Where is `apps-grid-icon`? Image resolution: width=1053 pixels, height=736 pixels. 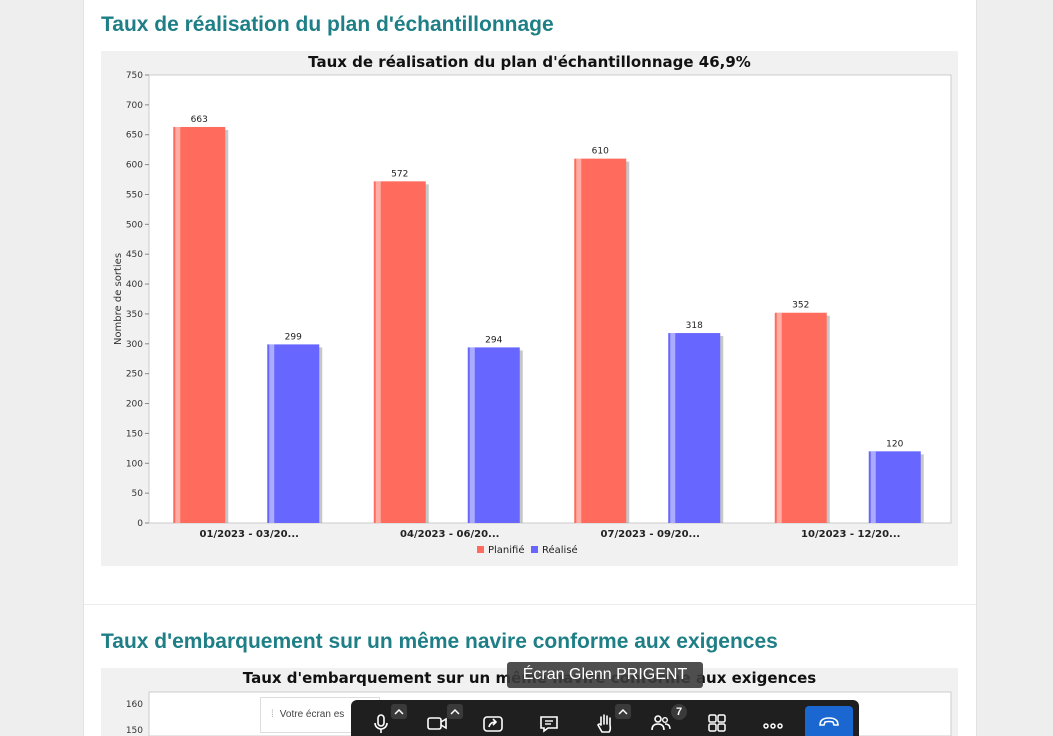
apps-grid-icon is located at coordinates (717, 723).